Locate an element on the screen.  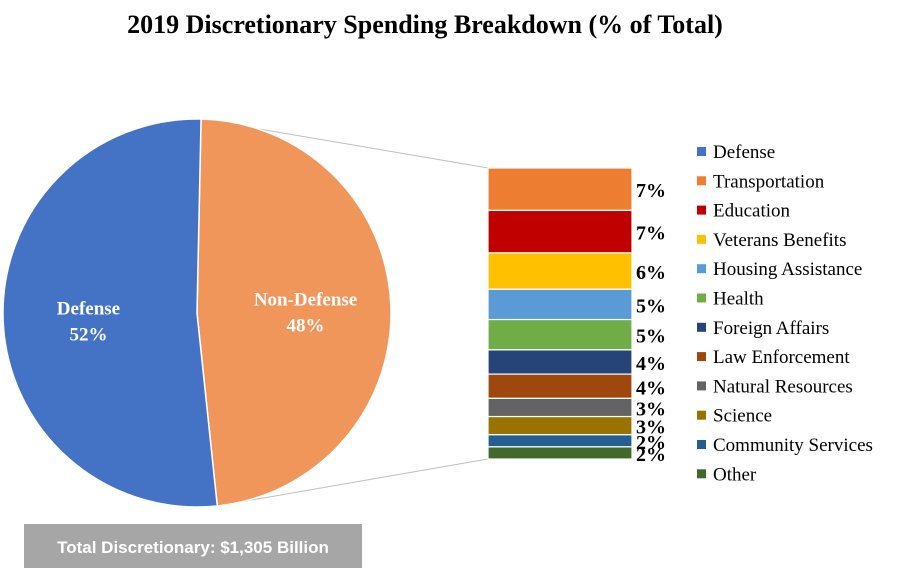
pie-slice-non-defense is located at coordinates (294, 312).